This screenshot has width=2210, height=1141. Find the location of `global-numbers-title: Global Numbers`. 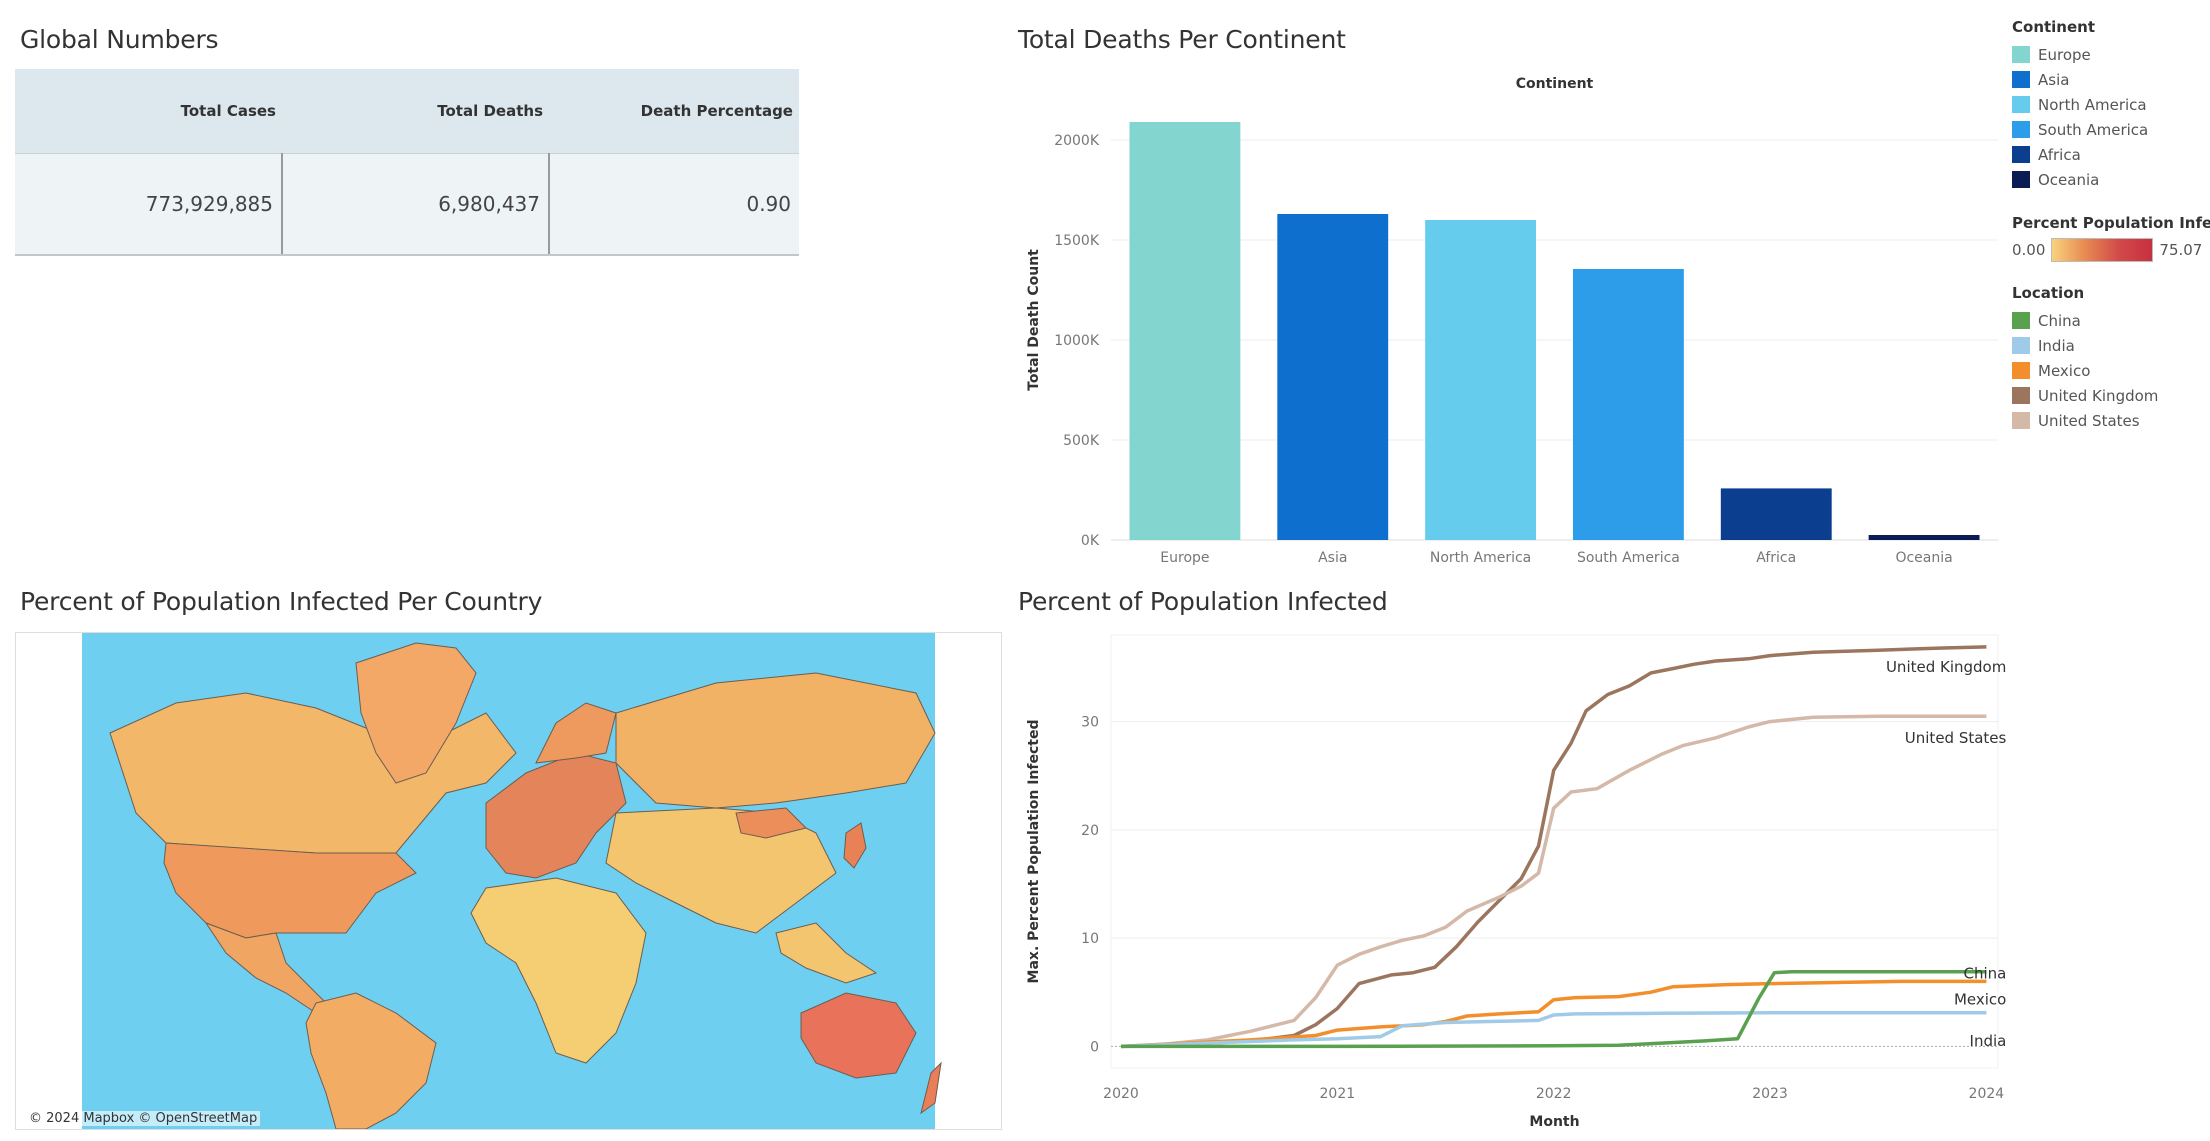

global-numbers-title: Global Numbers is located at coordinates (119, 39).